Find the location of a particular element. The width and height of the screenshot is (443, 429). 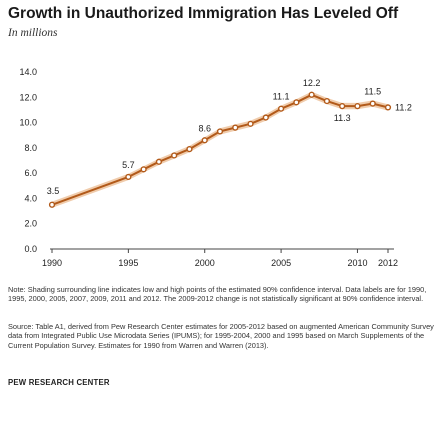

x-tick-label: 2010 is located at coordinates (357, 263).